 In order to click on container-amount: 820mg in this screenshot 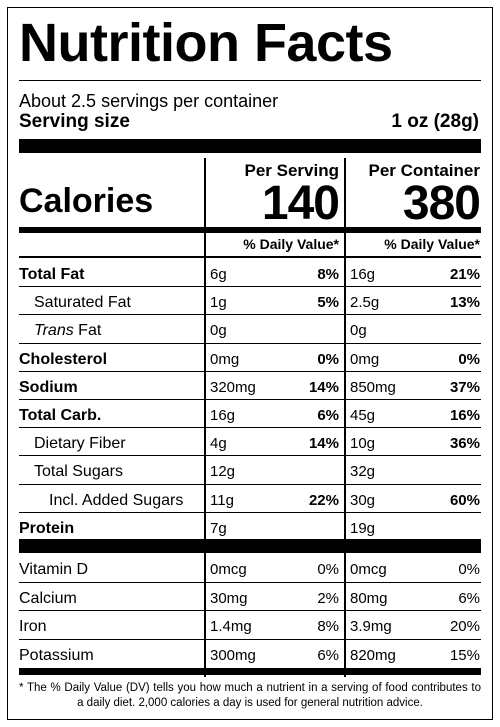, I will do `click(373, 655)`.